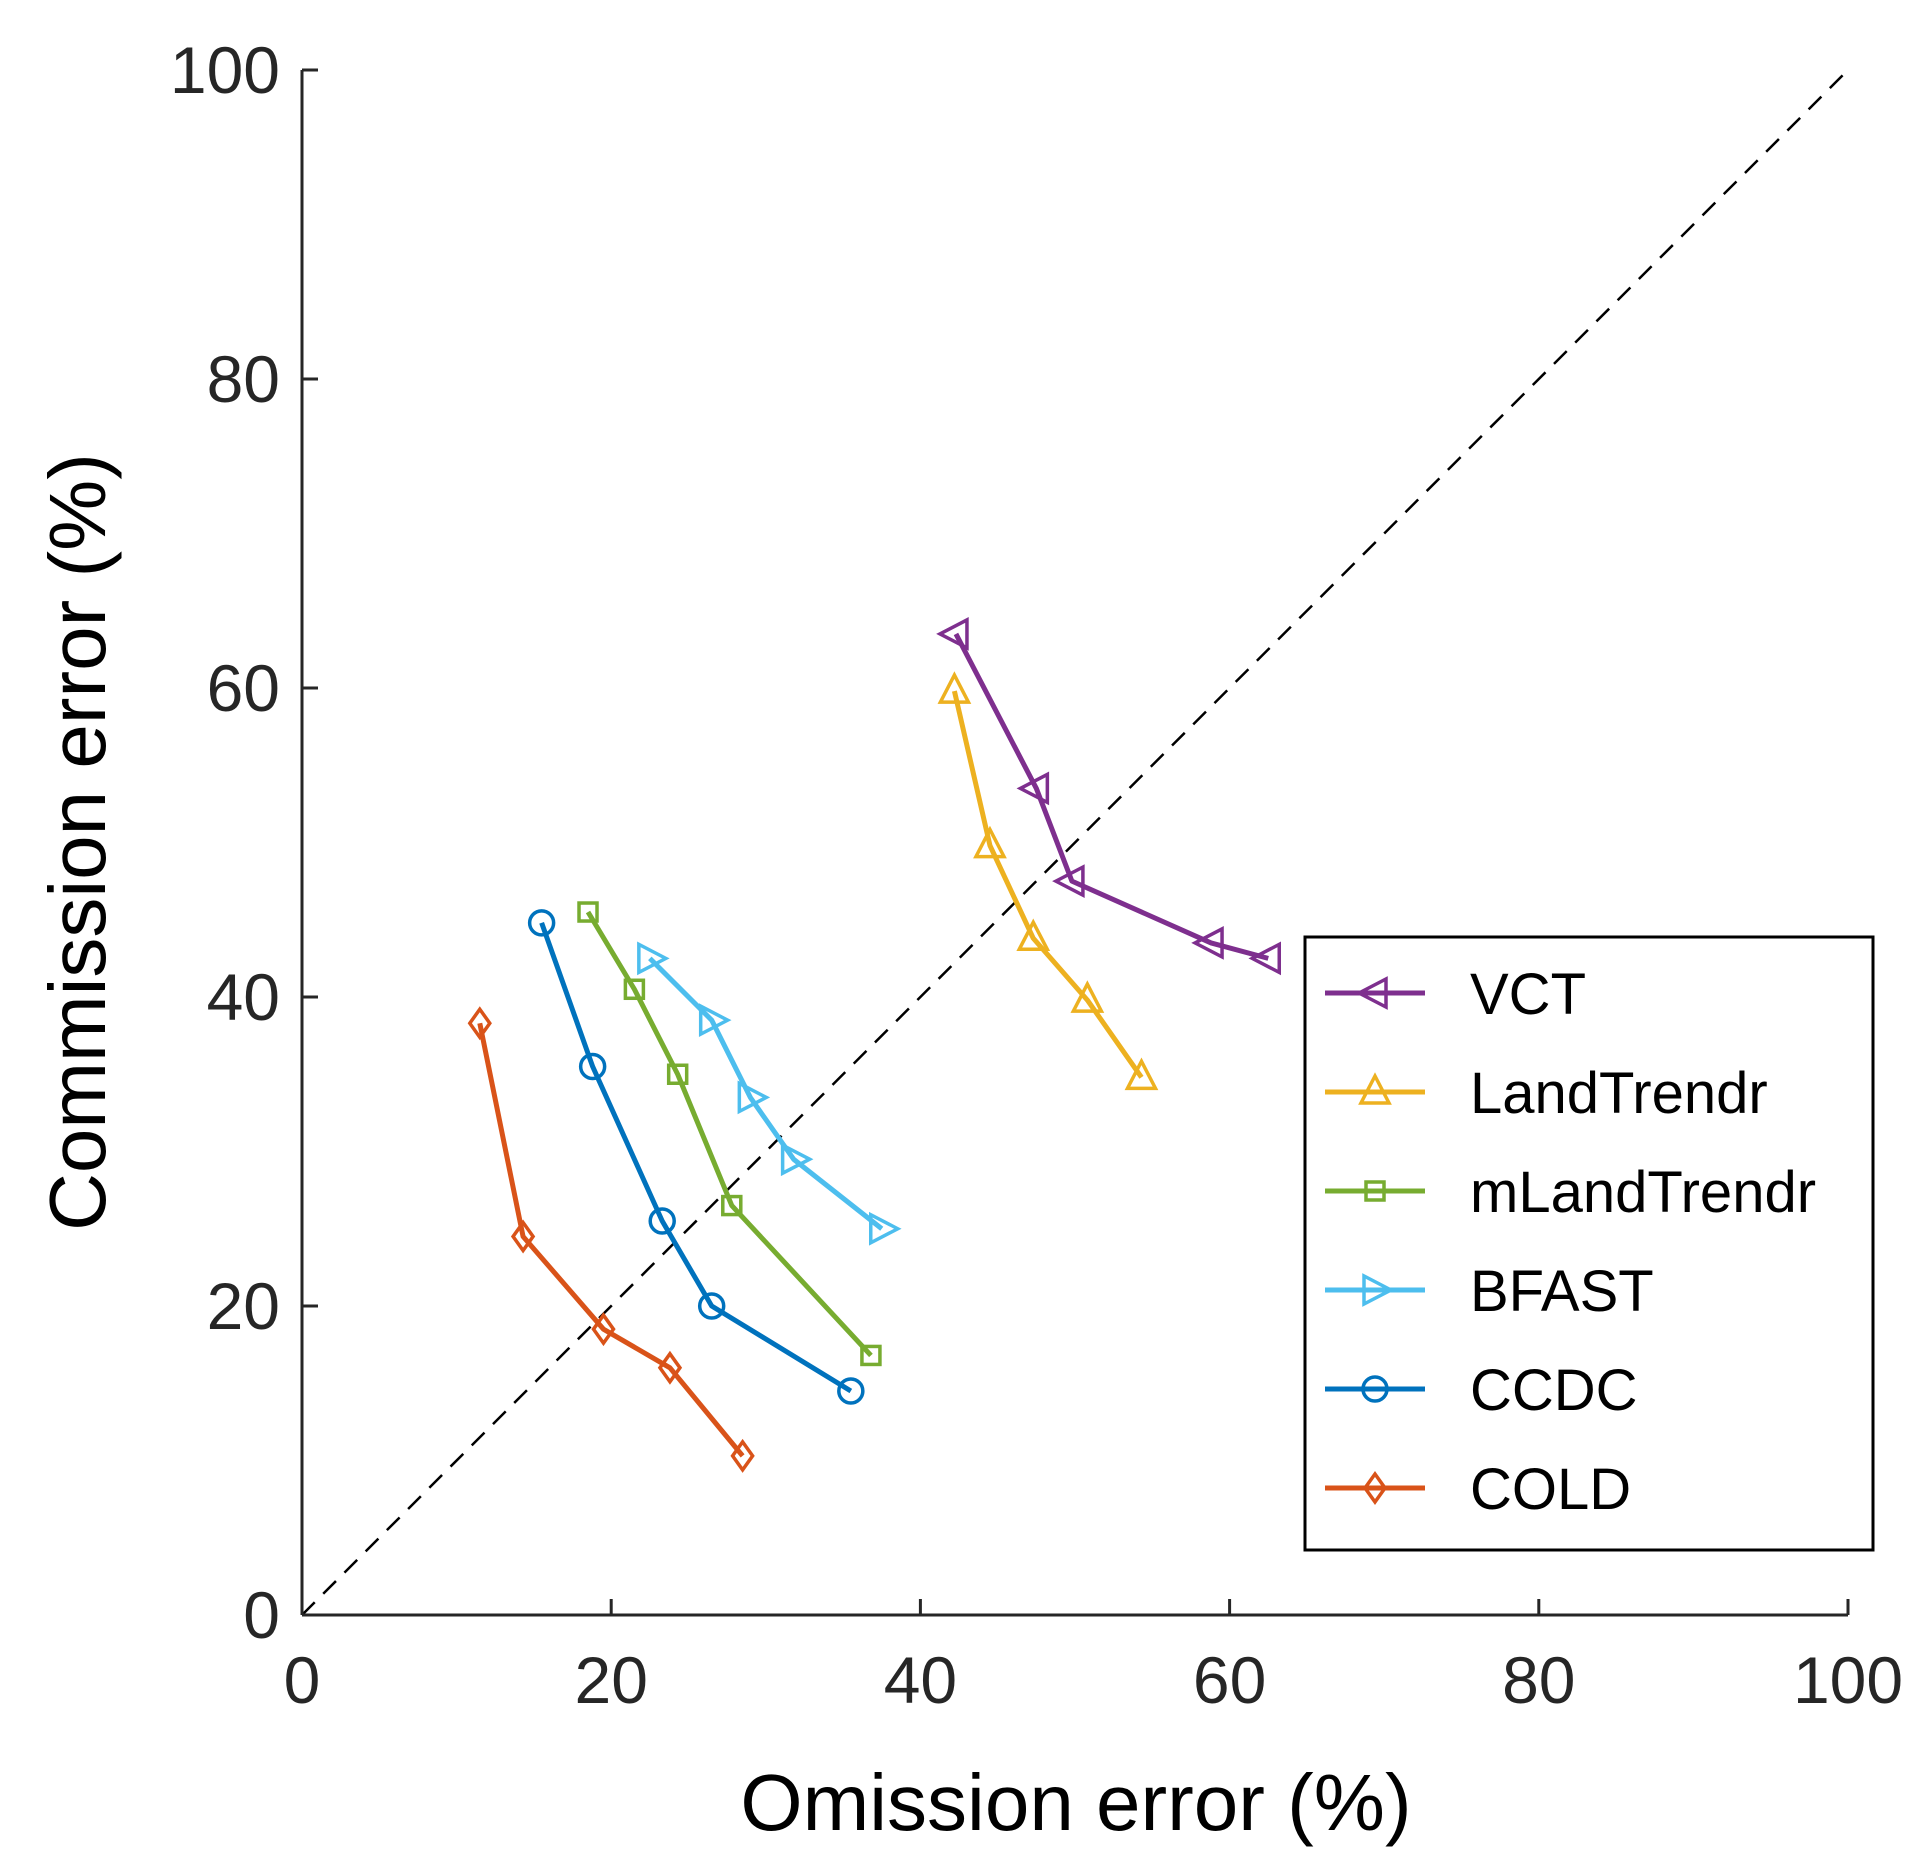  Describe the element at coordinates (243, 379) in the screenshot. I see `y-tick-label: 80` at that location.